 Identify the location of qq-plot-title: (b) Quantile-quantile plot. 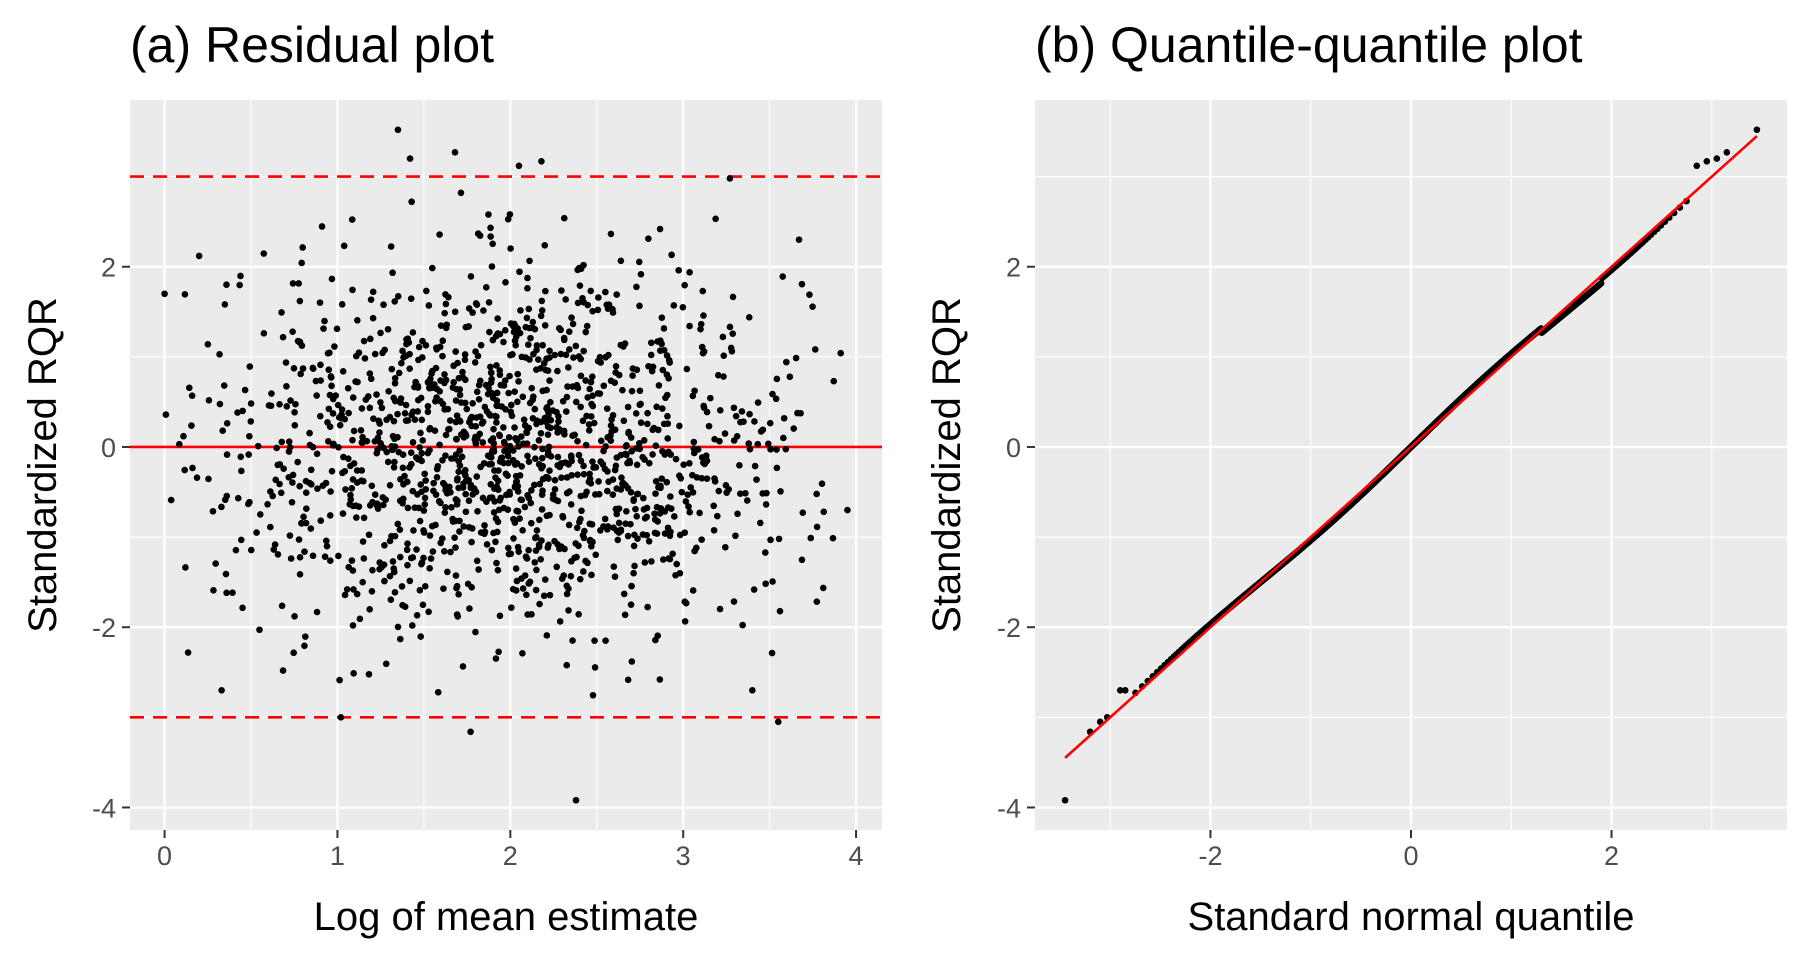
(1309, 45).